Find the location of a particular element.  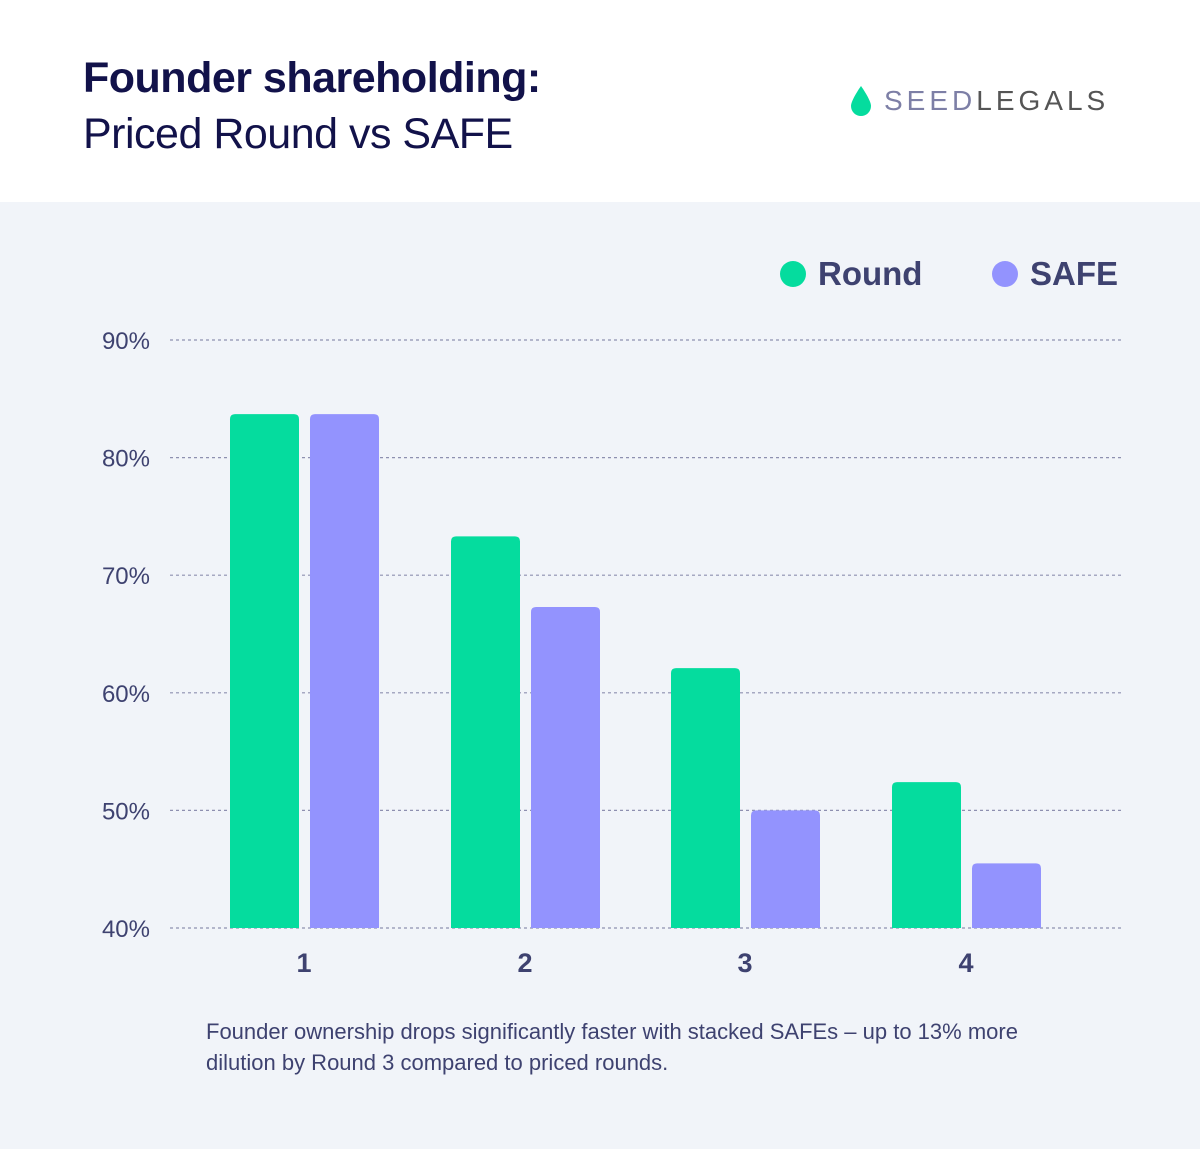

x-tick-label: 3 is located at coordinates (744, 963).